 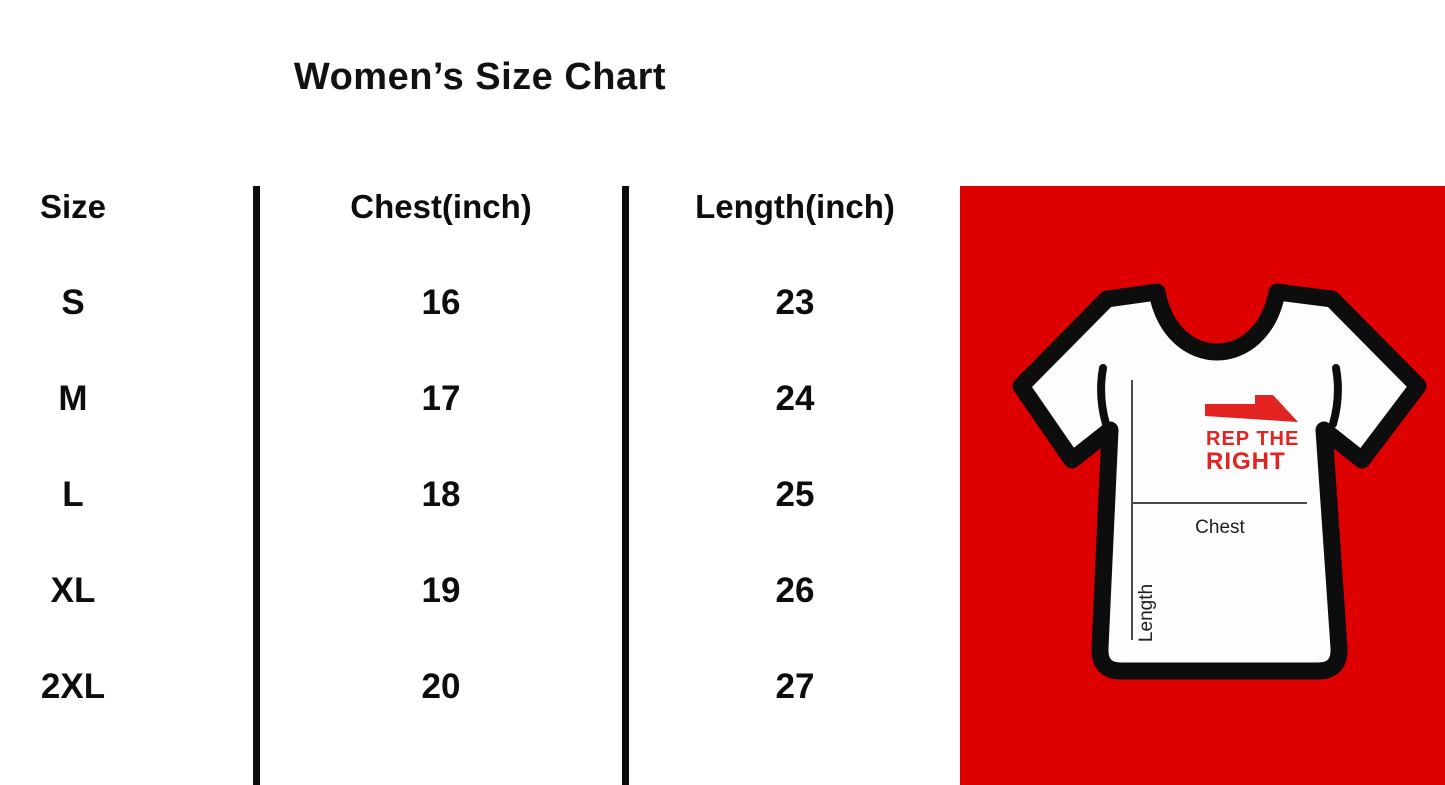 What do you see at coordinates (795, 398) in the screenshot?
I see `length-value: 24` at bounding box center [795, 398].